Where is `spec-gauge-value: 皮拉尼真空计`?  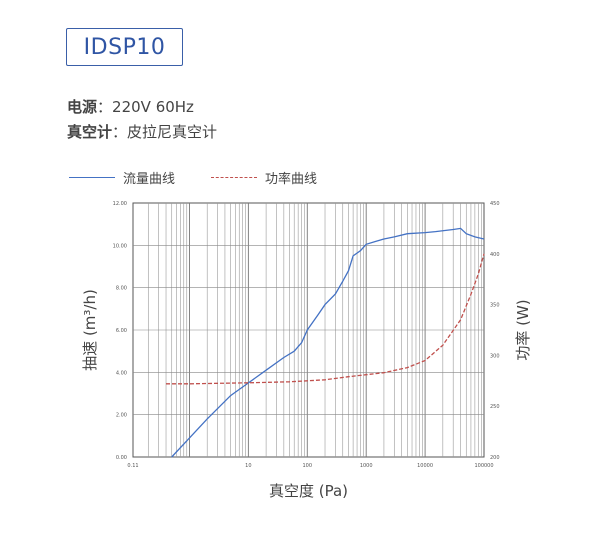
spec-gauge-value: 皮拉尼真空计 is located at coordinates (172, 132).